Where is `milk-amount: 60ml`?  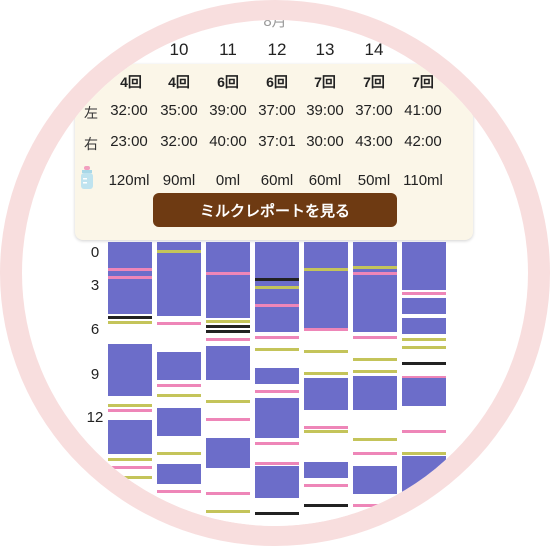 milk-amount: 60ml is located at coordinates (277, 180).